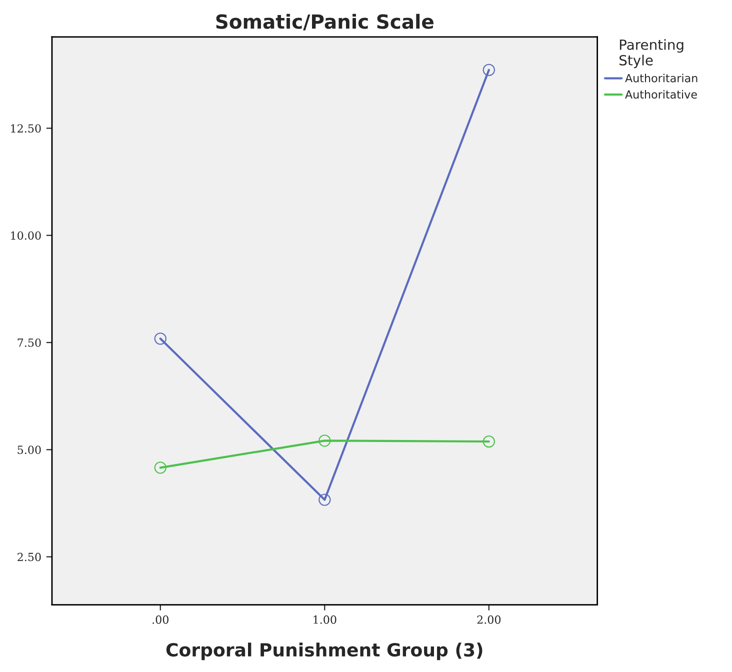 The width and height of the screenshot is (732, 672). What do you see at coordinates (324, 651) in the screenshot?
I see `x-axis-title: Corporal Punishment Group (3)` at bounding box center [324, 651].